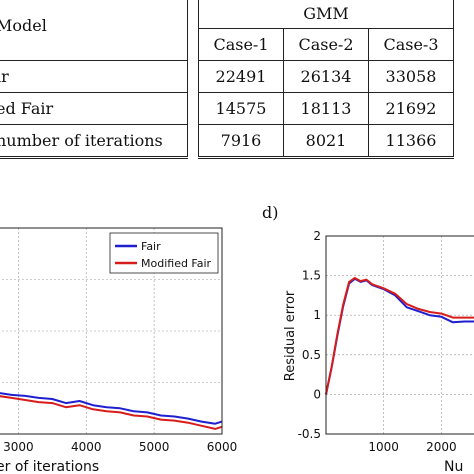 This screenshot has height=474, width=474. I want to click on cell-value: 11366, so click(411, 140).